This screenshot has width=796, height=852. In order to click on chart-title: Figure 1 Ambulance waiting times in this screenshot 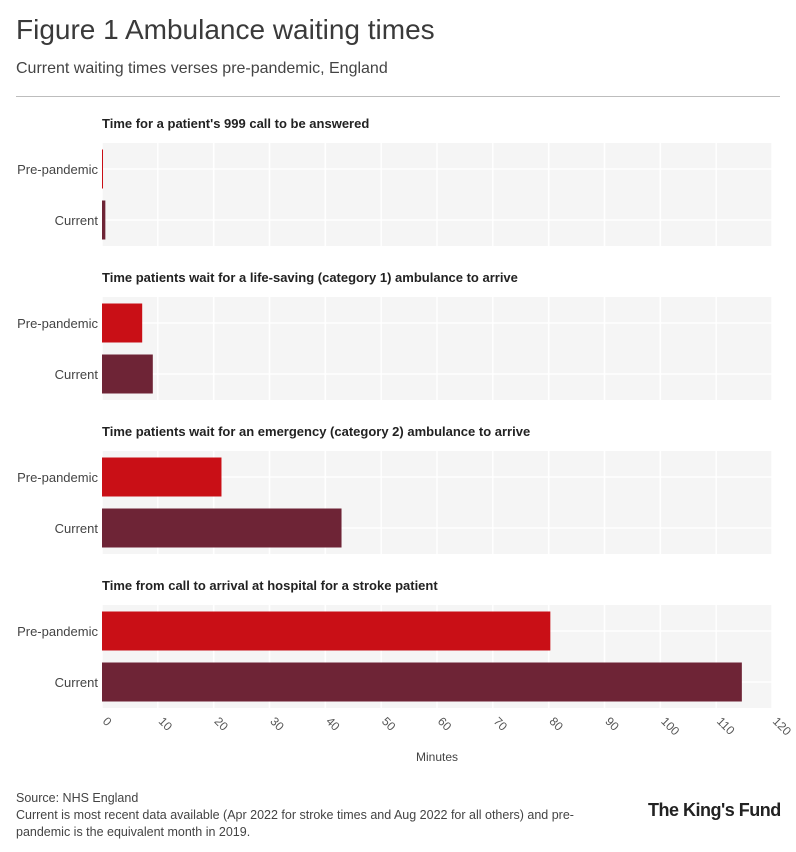, I will do `click(225, 29)`.